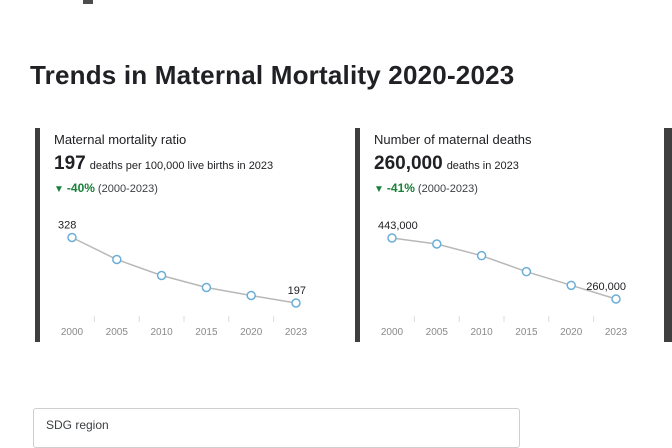 This screenshot has width=672, height=448. What do you see at coordinates (503, 279) in the screenshot?
I see `deaths-trend-chart: 443,000 260,000 2000 2005 2010 2015 2020 2023` at bounding box center [503, 279].